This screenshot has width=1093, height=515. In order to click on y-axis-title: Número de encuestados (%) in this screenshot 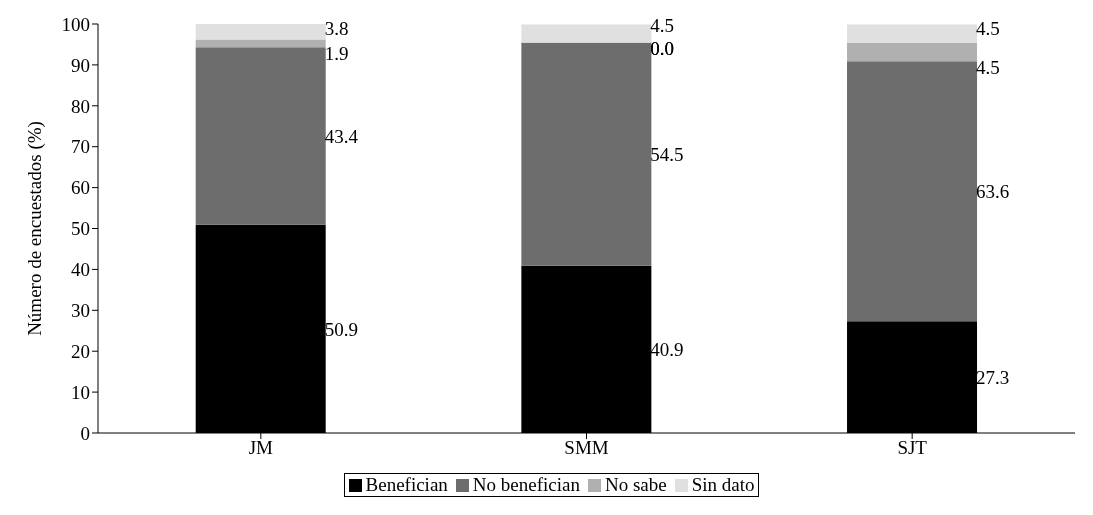, I will do `click(34, 228)`.